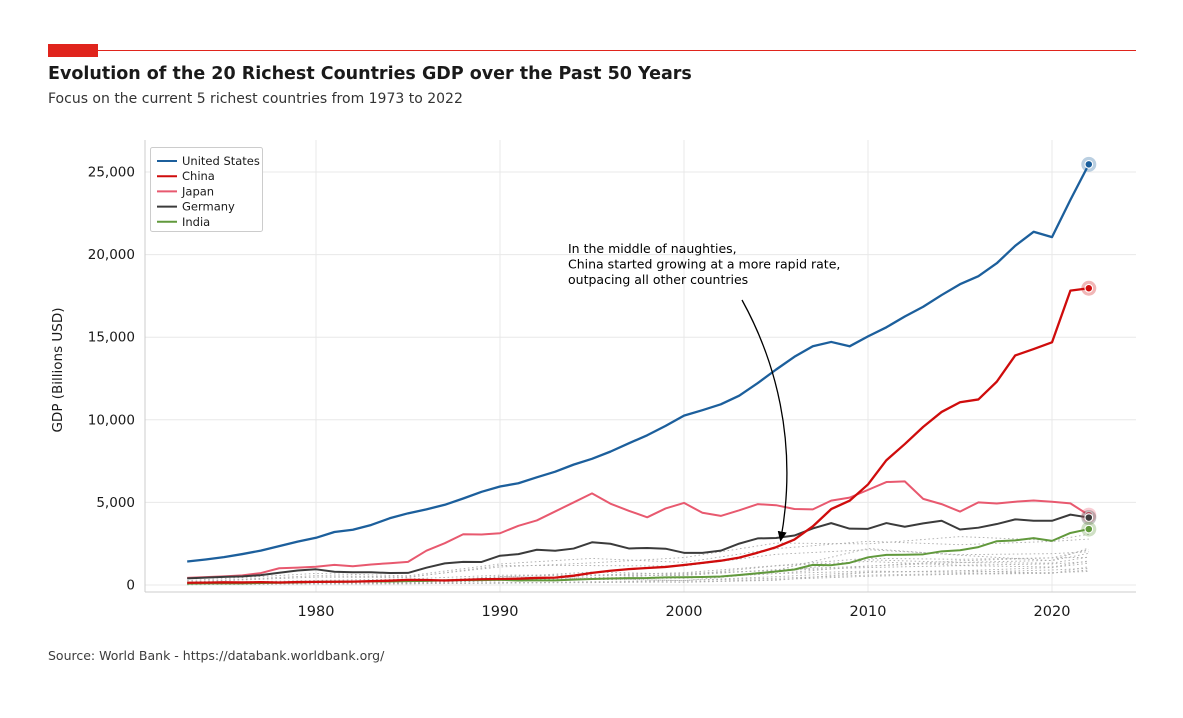 This screenshot has width=1183, height=718. What do you see at coordinates (684, 612) in the screenshot?
I see `x-tick-label: 2000` at bounding box center [684, 612].